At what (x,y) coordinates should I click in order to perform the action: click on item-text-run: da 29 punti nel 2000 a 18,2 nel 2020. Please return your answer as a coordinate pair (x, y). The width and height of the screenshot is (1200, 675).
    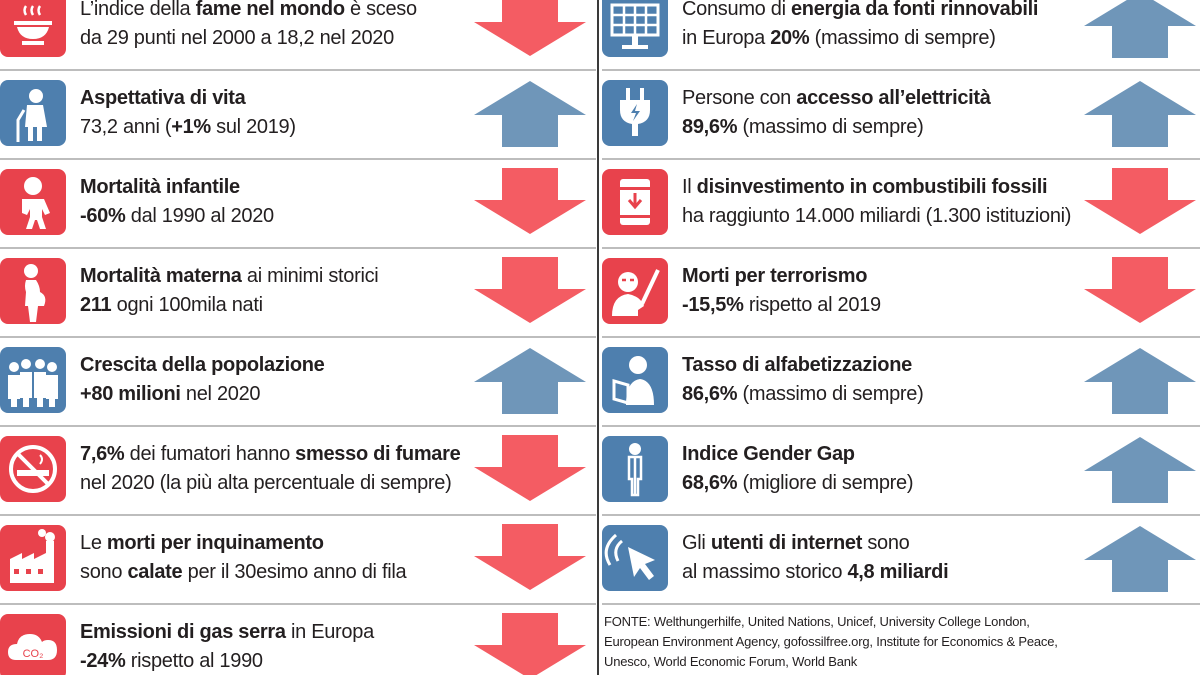
    Looking at the image, I should click on (237, 38).